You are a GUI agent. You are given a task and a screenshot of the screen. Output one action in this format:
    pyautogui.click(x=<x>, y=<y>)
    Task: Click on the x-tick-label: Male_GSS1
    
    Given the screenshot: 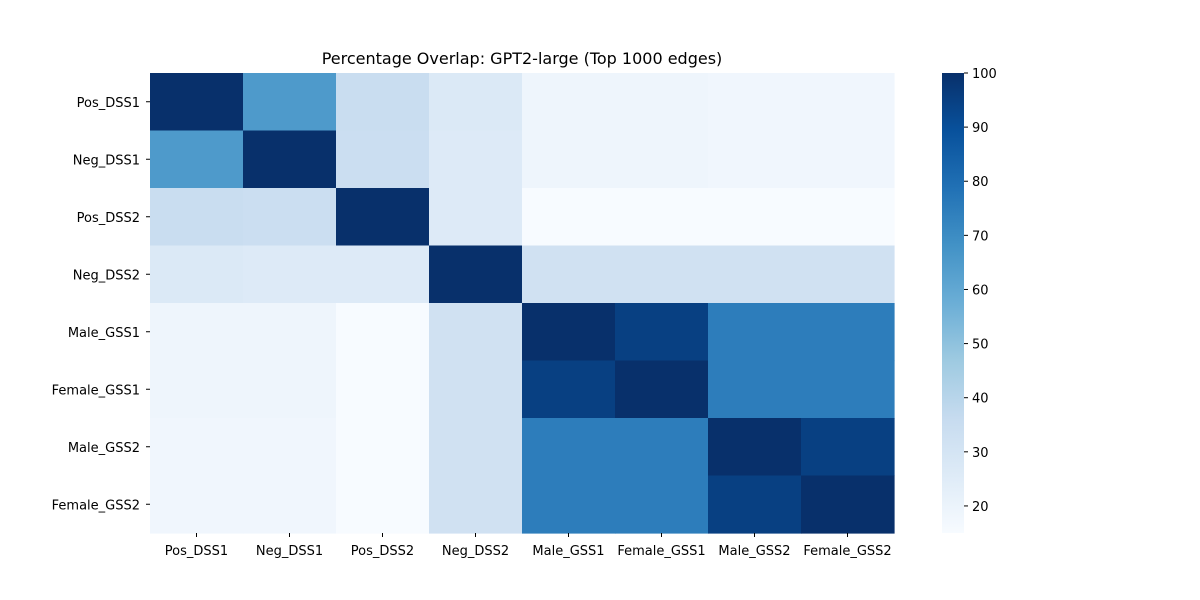 What is the action you would take?
    pyautogui.click(x=568, y=551)
    